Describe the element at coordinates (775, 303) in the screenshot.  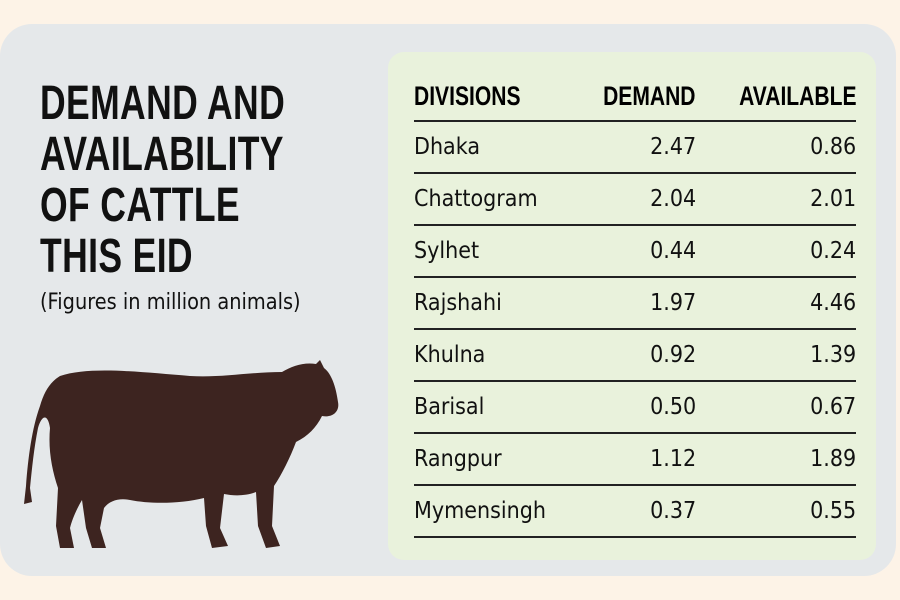
I see `cell-available: 4.46` at that location.